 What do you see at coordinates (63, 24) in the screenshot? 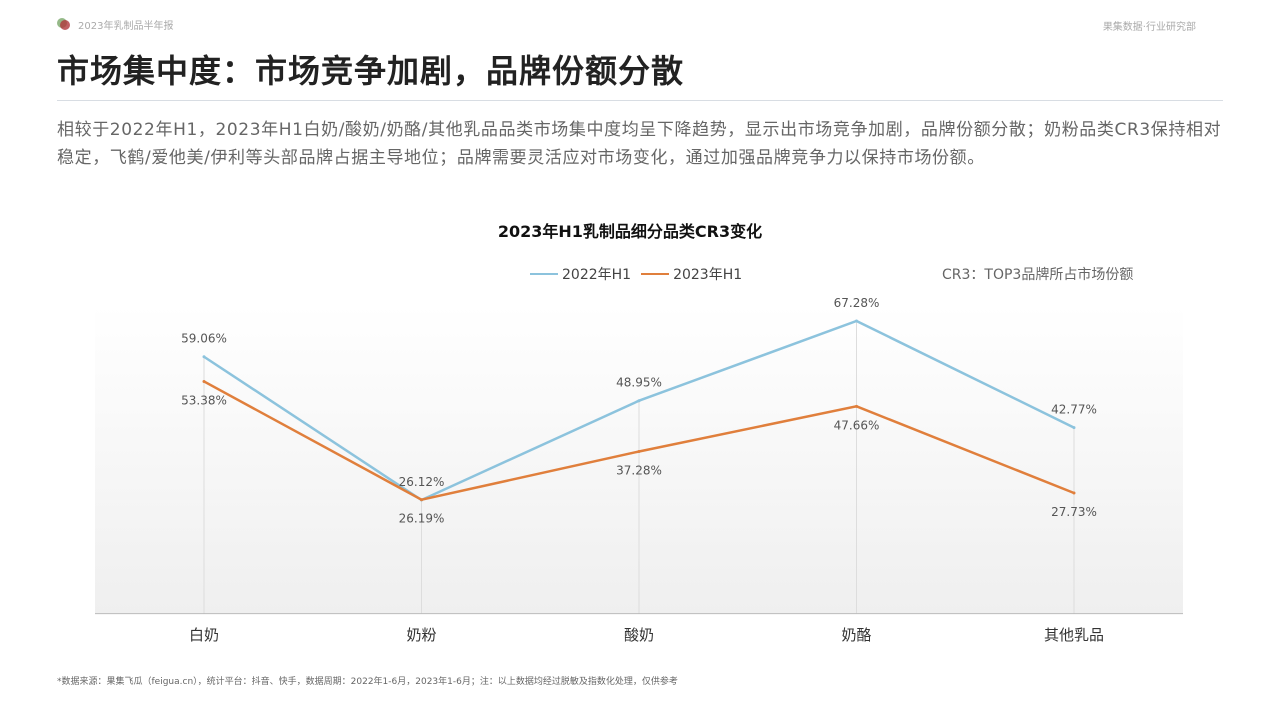
I see `brand-logo-icon` at bounding box center [63, 24].